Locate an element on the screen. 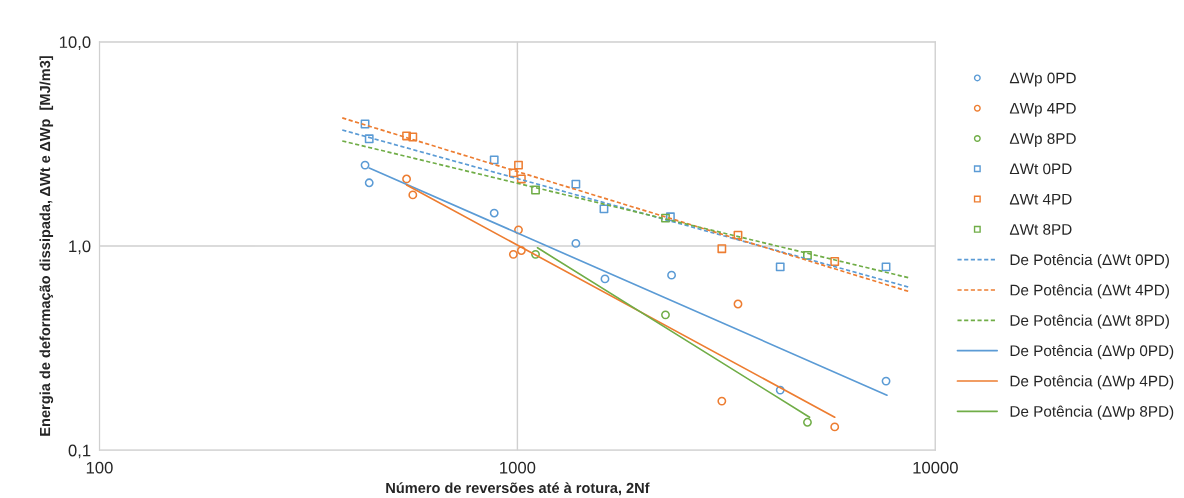  legend-label: De Potência (ΔWt 0PD) is located at coordinates (1089, 261).